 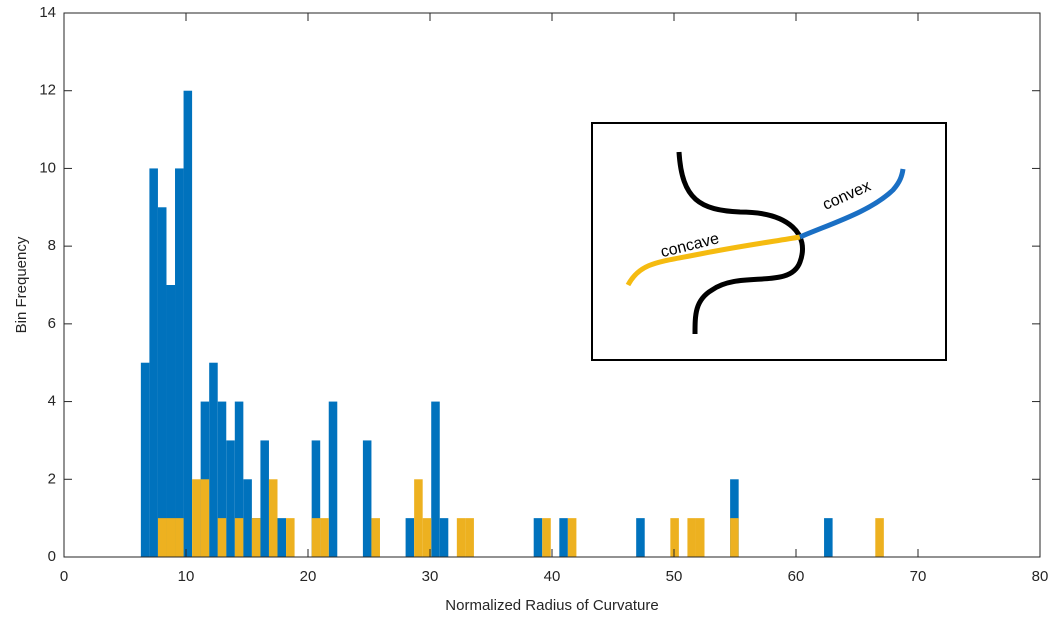 I want to click on concave-curve, so click(x=713, y=260).